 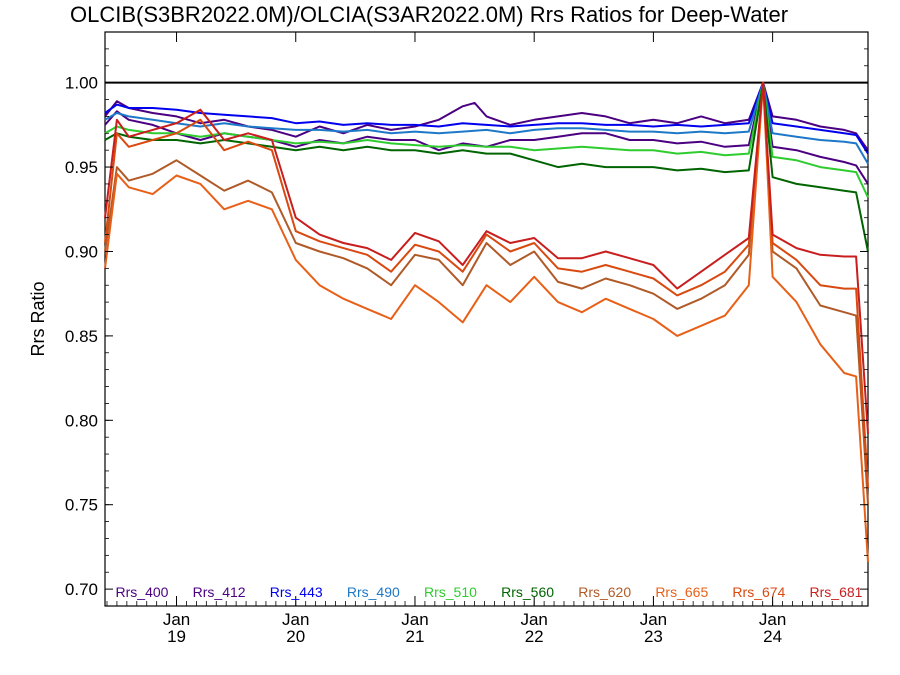 What do you see at coordinates (81, 589) in the screenshot?
I see `y-tick-label: 0.70` at bounding box center [81, 589].